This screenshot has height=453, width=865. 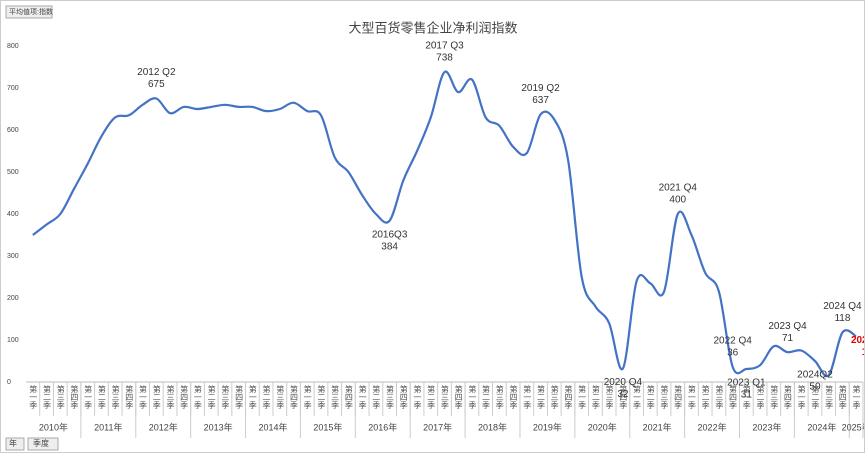 I want to click on x-group-label: 2015年, so click(x=327, y=426).